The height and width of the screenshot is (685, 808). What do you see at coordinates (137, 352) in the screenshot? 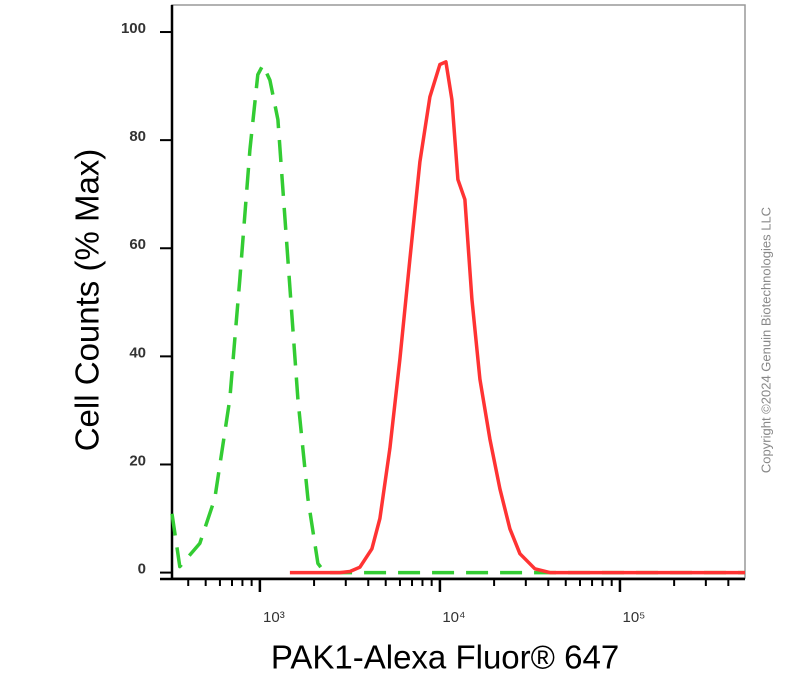
I see `y-tick-label: 40` at bounding box center [137, 352].